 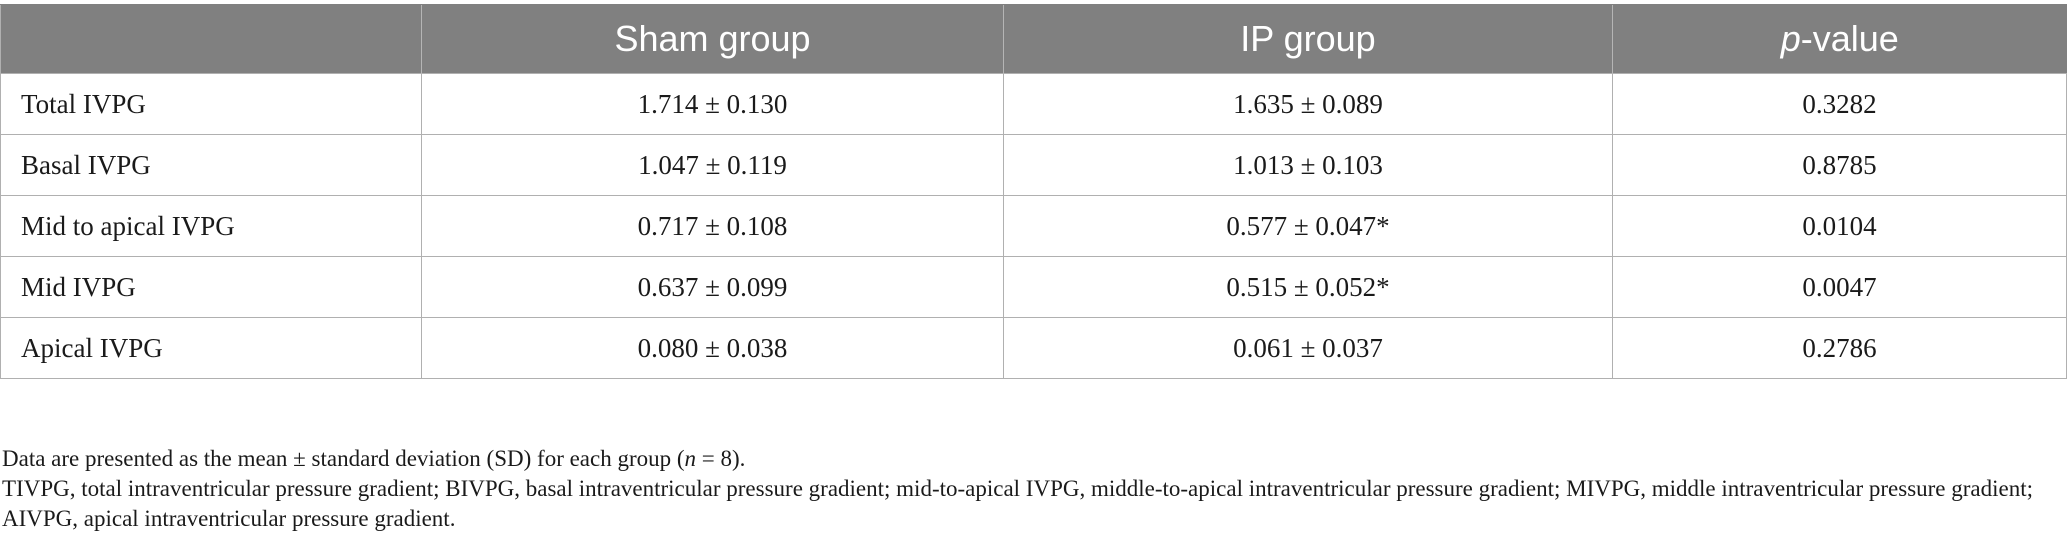 What do you see at coordinates (1308, 287) in the screenshot?
I see `cell-ip: 0.515 ± 0.052*` at bounding box center [1308, 287].